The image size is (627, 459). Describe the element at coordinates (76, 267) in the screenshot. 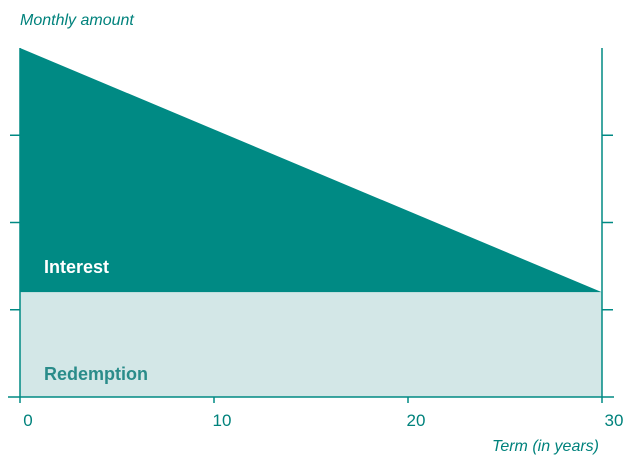

I see `interest-series-label: Interest` at that location.